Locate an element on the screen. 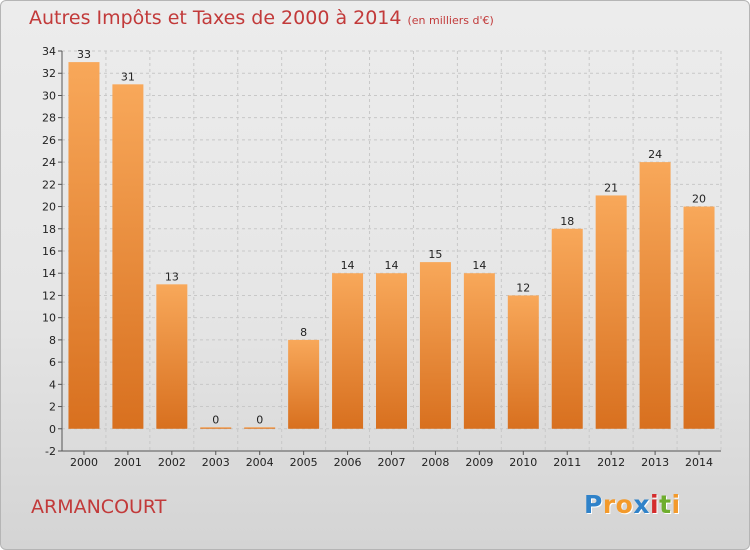 Image resolution: width=750 pixels, height=550 pixels. logo-letter: o is located at coordinates (624, 504).